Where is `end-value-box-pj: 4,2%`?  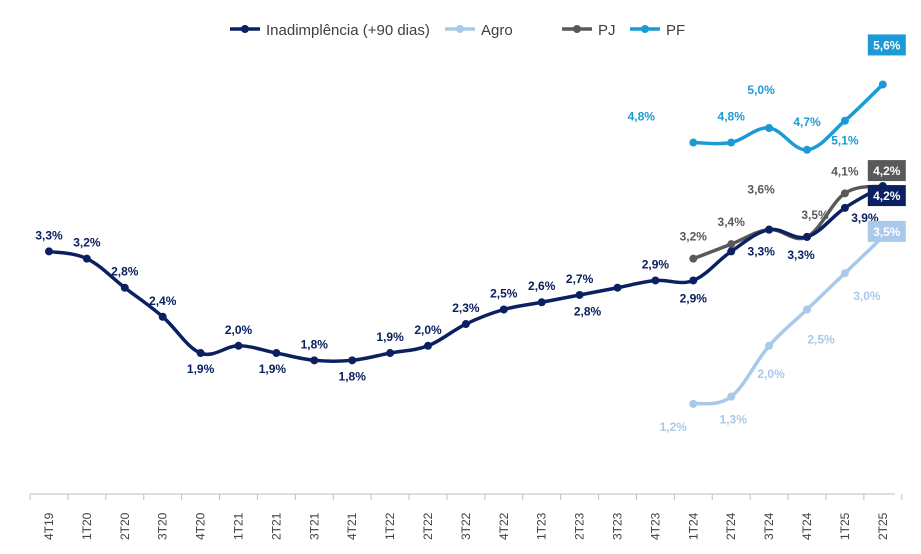 end-value-box-pj: 4,2% is located at coordinates (886, 171).